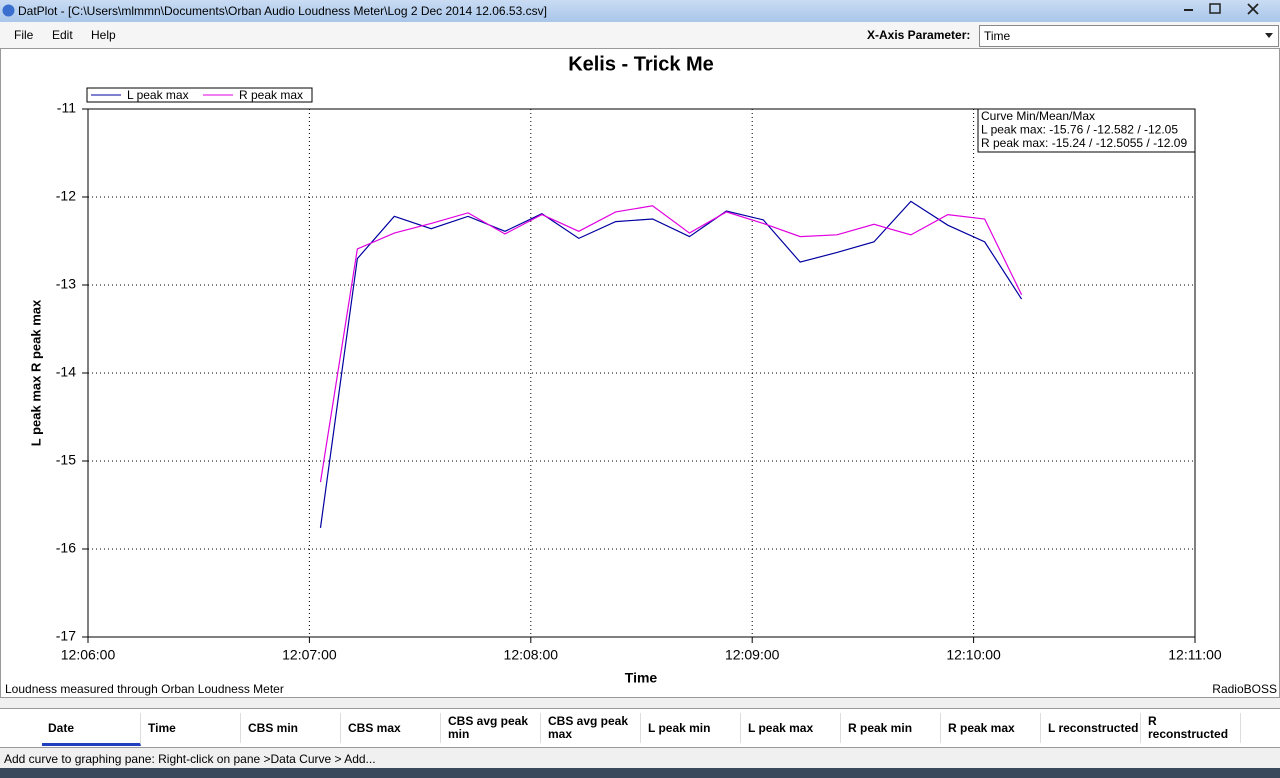 This screenshot has width=1280, height=778. Describe the element at coordinates (641, 64) in the screenshot. I see `chart-title: Kelis - Trick Me` at that location.